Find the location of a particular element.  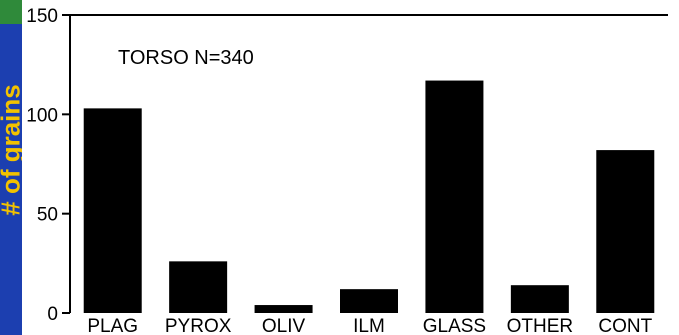

bar-pyrox is located at coordinates (198, 287).